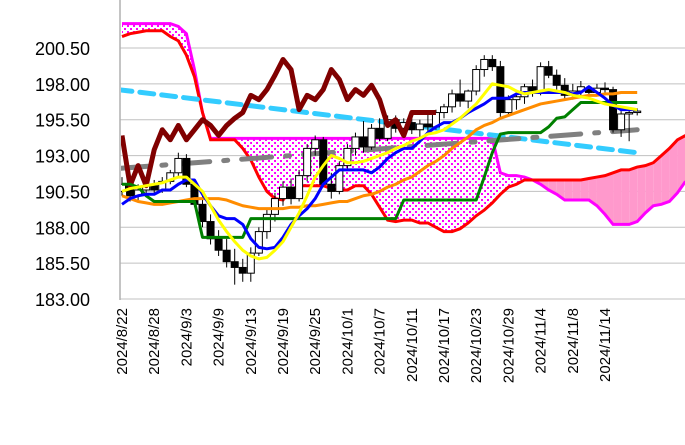 This screenshot has width=685, height=445. What do you see at coordinates (62, 192) in the screenshot?
I see `y-tick-label: 190.50` at bounding box center [62, 192].